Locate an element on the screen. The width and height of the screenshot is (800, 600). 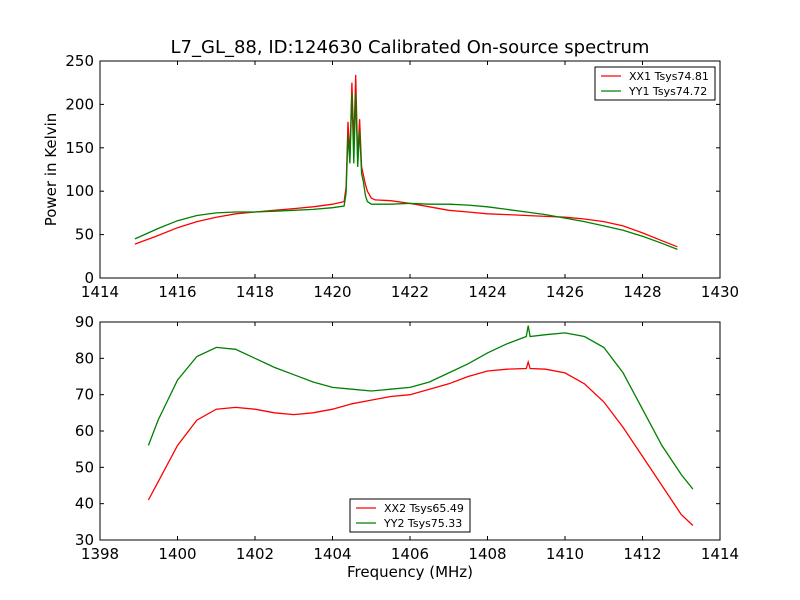
y-tick-label: 250 is located at coordinates (79, 61).